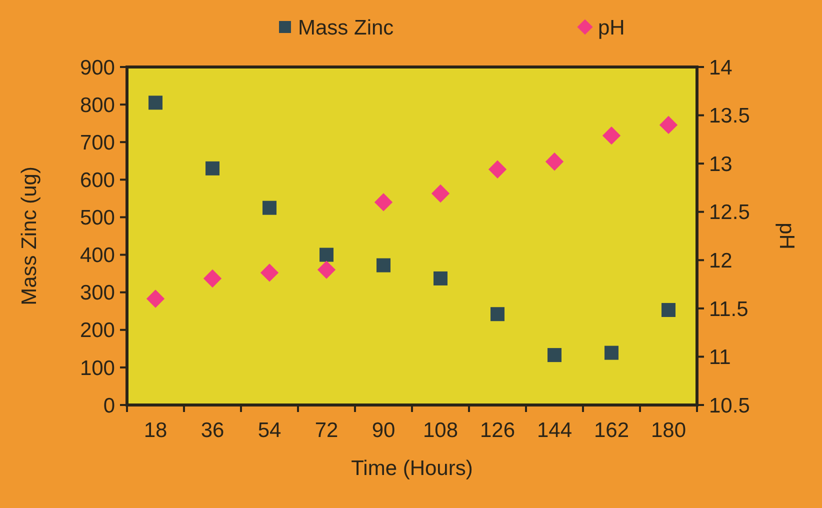  Describe the element at coordinates (97, 105) in the screenshot. I see `y-tick-label: 800` at that location.